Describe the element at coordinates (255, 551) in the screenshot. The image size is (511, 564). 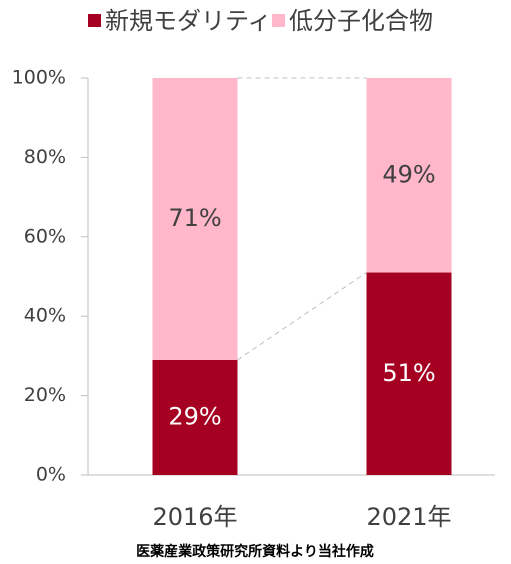
I see `source-note: 医薬産業政策研究所資料より当社作成` at that location.